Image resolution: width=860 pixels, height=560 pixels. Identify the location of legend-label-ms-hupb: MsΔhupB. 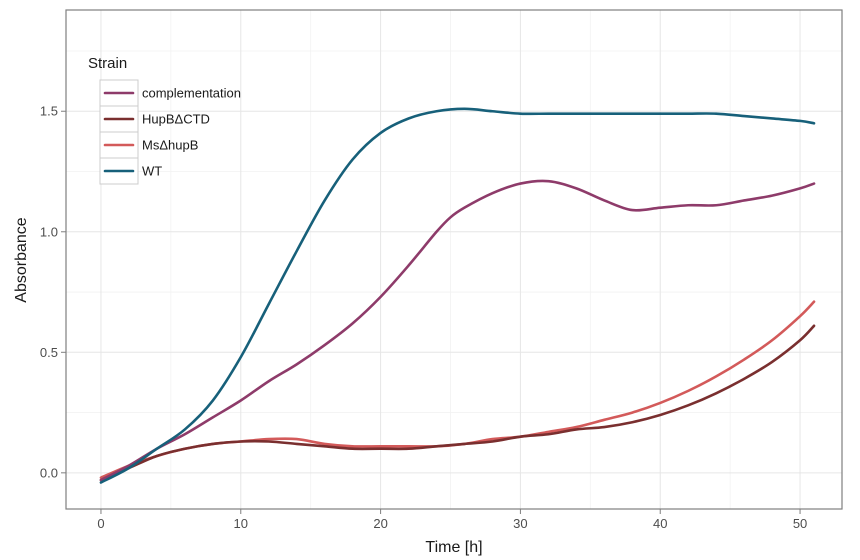
(170, 145).